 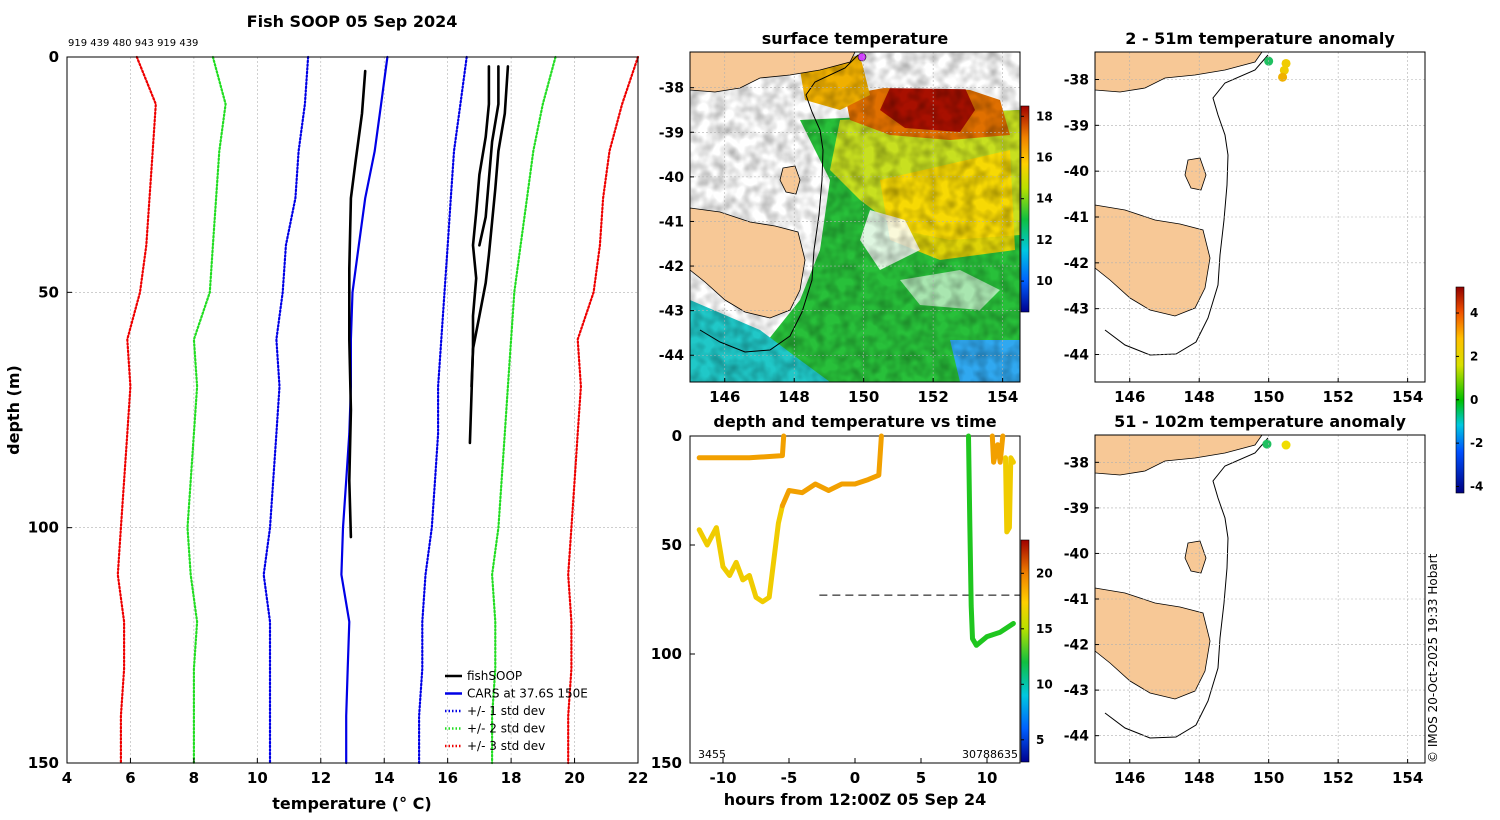 What do you see at coordinates (1476, 486) in the screenshot?
I see `anomaly-colorbar-tick-label: -4` at bounding box center [1476, 486].